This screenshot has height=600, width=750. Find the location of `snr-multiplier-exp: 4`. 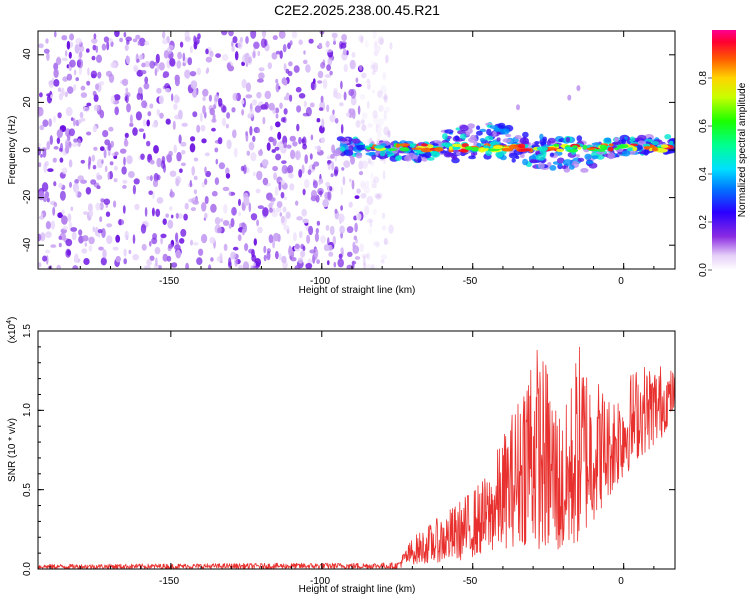

snr-multiplier-exp: 4 is located at coordinates (9, 322).